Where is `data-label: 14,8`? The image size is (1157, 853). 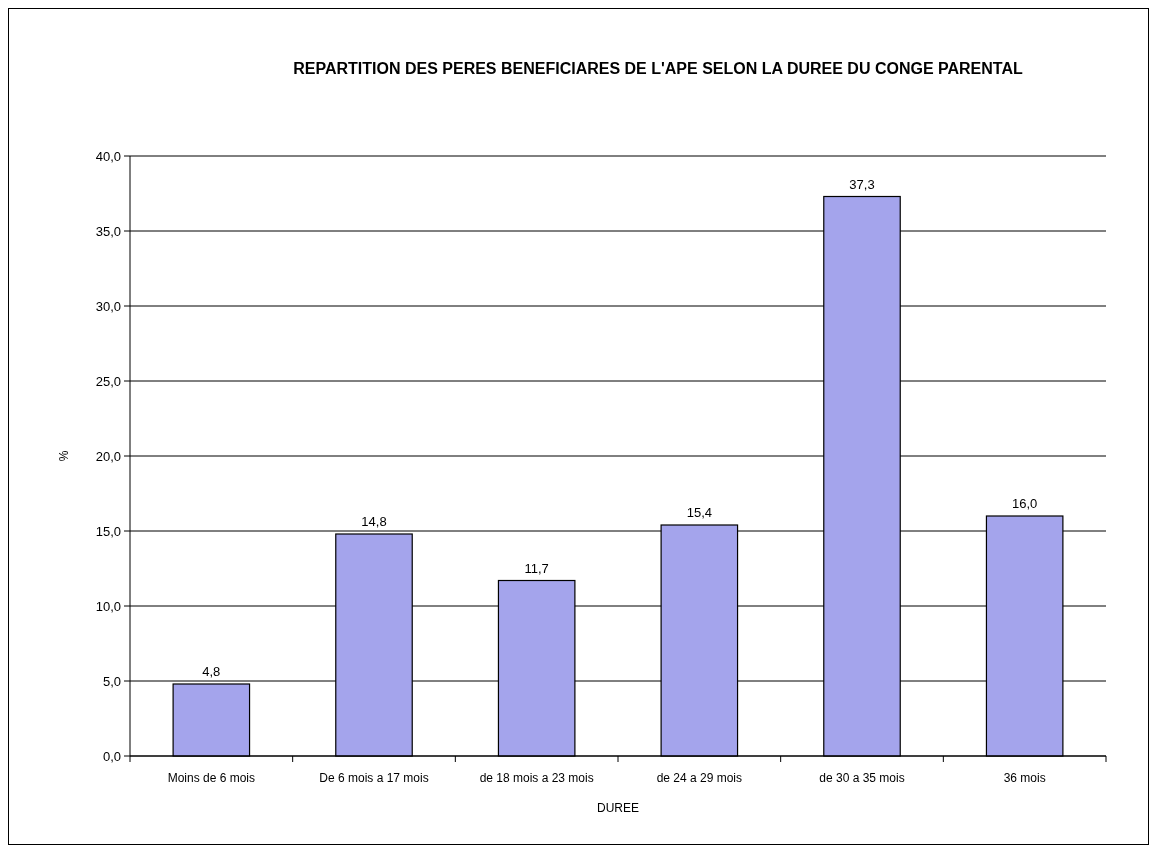
data-label: 14,8 is located at coordinates (374, 521).